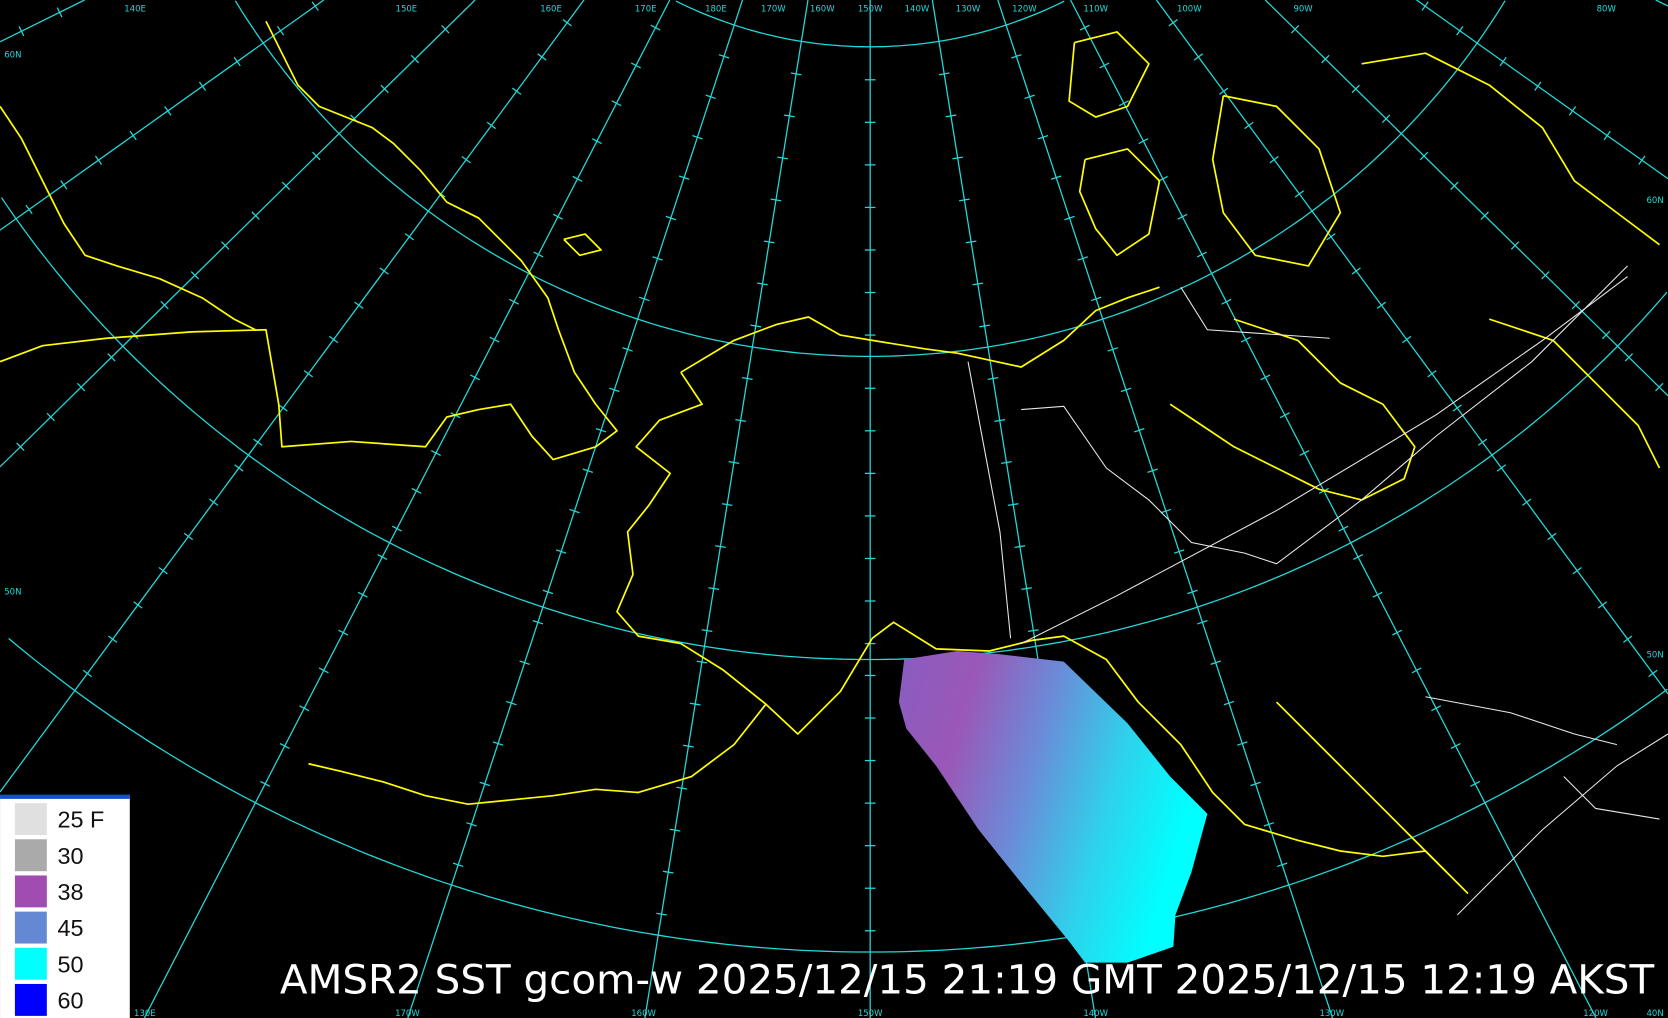  What do you see at coordinates (80, 820) in the screenshot?
I see `legend-label: 25 F` at bounding box center [80, 820].